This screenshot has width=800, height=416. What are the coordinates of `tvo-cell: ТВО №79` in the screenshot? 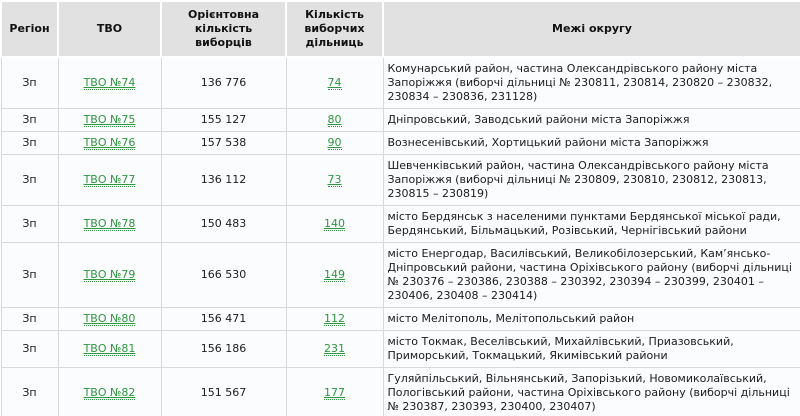 It's located at (109, 275).